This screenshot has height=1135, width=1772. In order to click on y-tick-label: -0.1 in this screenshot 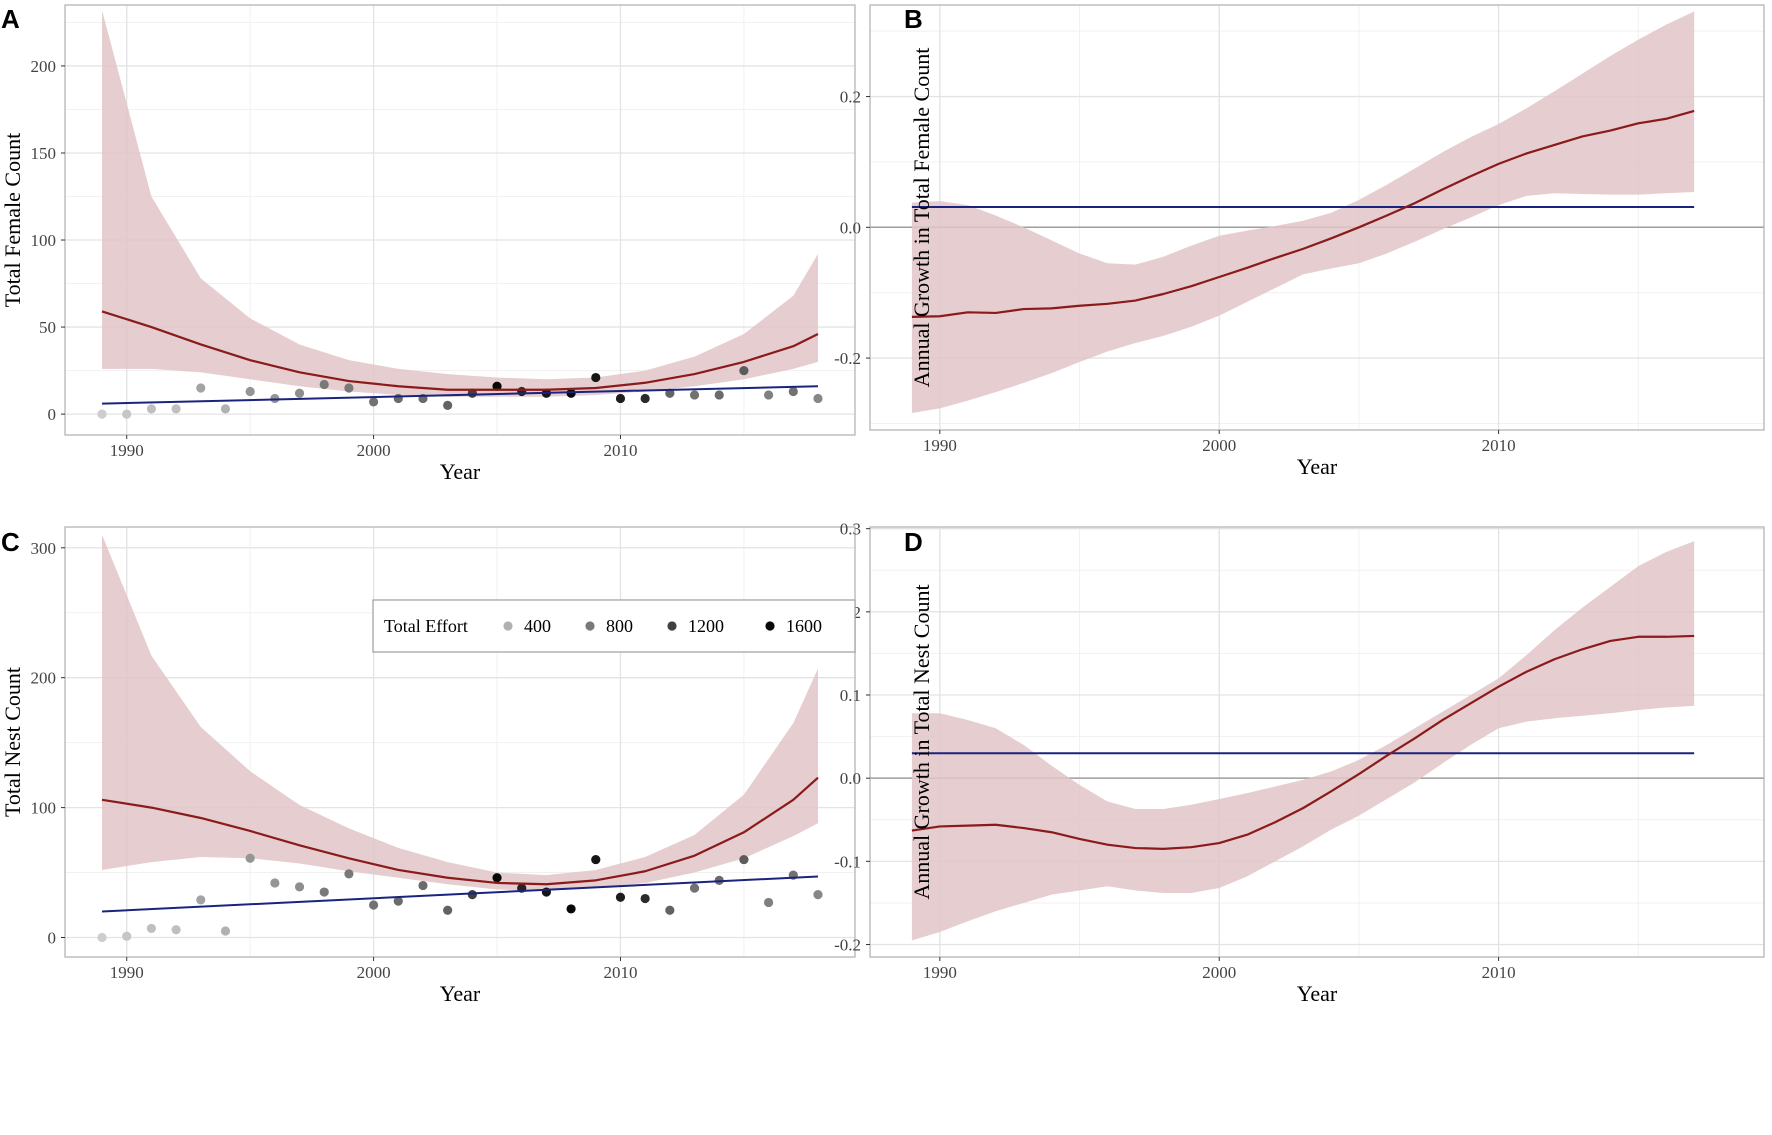, I will do `click(847, 861)`.